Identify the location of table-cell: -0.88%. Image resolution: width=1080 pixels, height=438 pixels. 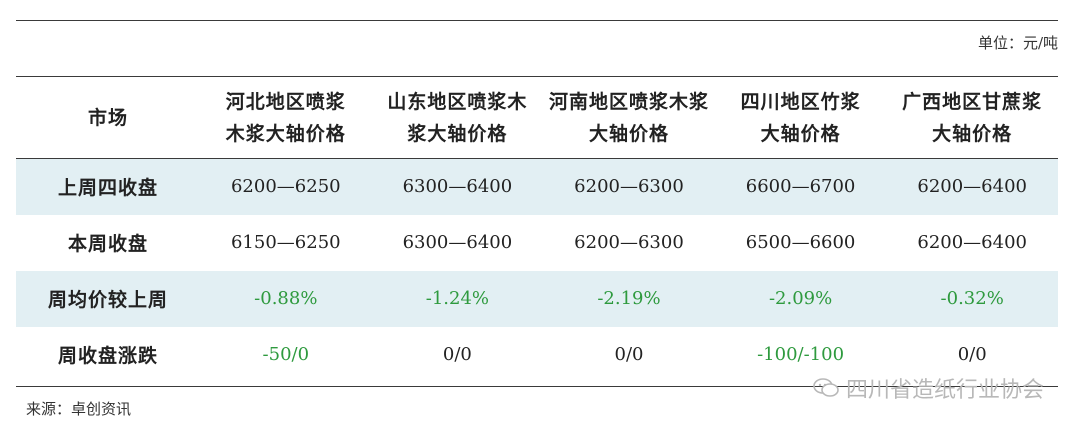
(286, 298).